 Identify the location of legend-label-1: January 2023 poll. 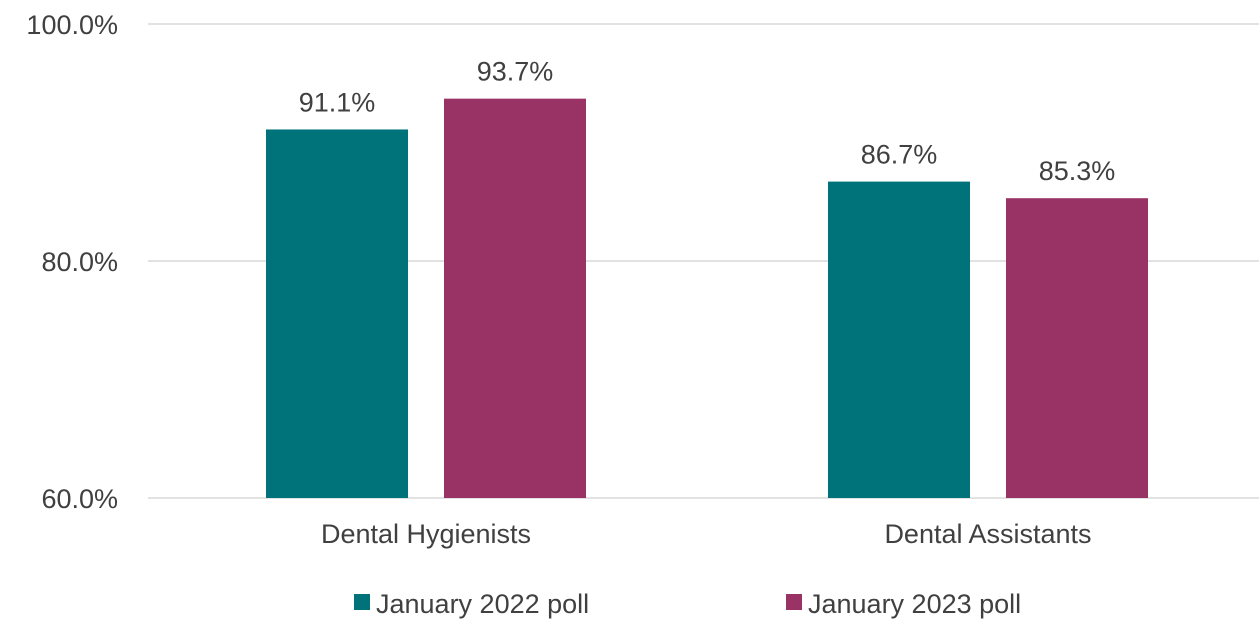
(914, 604).